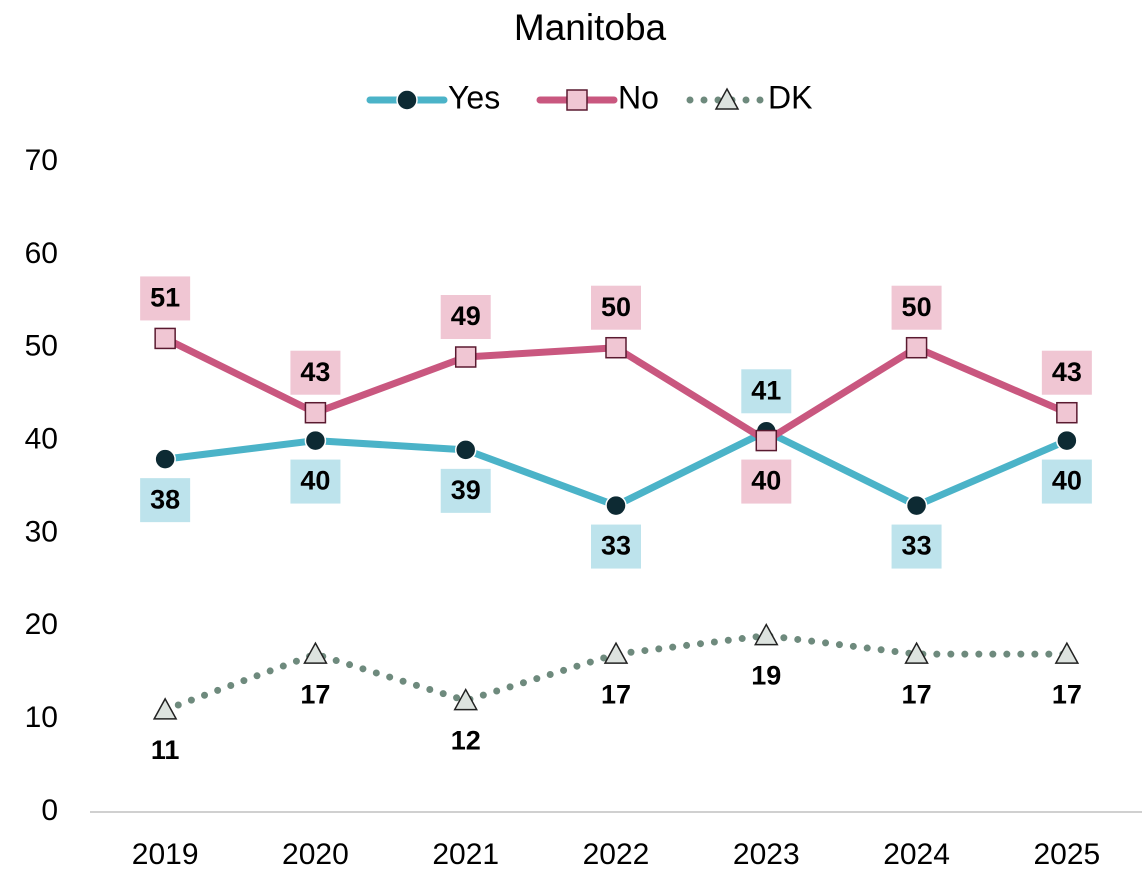 The image size is (1143, 873). Describe the element at coordinates (41, 438) in the screenshot. I see `y-tick-label: 40` at that location.